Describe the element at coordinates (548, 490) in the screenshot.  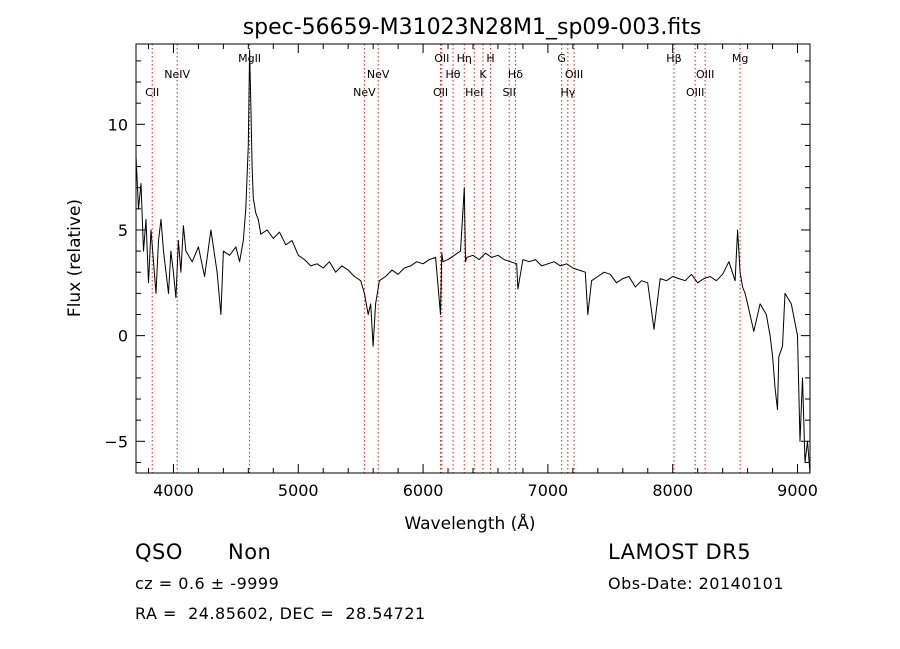
I see `x-tick-label: 7000` at that location.